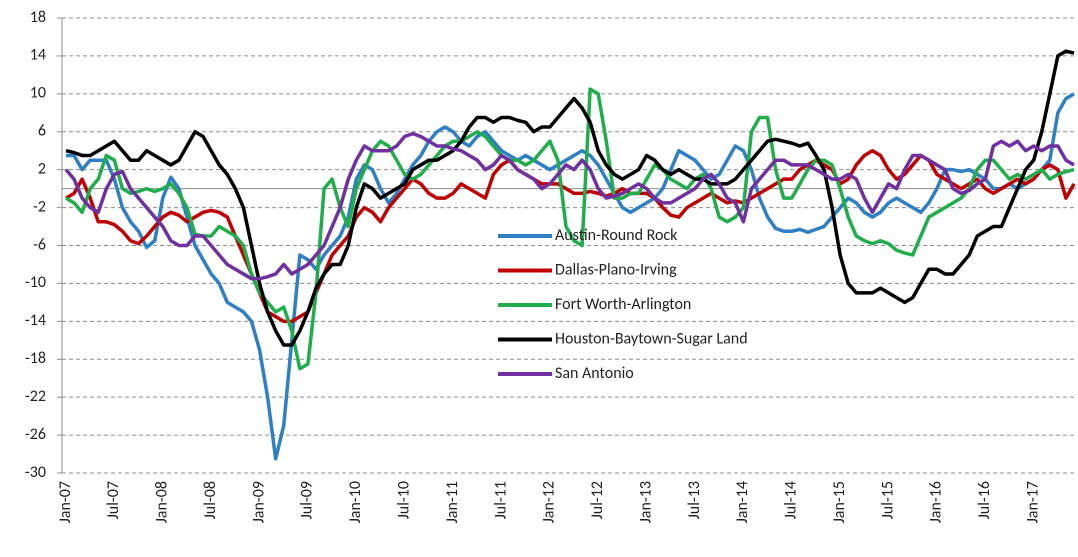 The width and height of the screenshot is (1078, 557). What do you see at coordinates (645, 502) in the screenshot?
I see `x-tick-label: Jan-13` at bounding box center [645, 502].